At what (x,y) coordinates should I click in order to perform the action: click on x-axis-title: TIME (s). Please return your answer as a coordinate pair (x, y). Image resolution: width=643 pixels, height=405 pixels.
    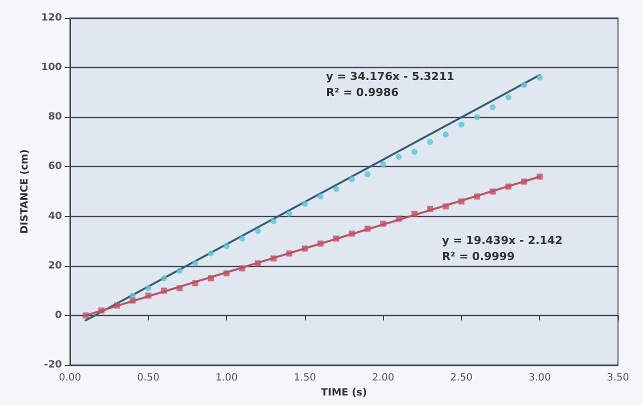
    Looking at the image, I should click on (344, 392).